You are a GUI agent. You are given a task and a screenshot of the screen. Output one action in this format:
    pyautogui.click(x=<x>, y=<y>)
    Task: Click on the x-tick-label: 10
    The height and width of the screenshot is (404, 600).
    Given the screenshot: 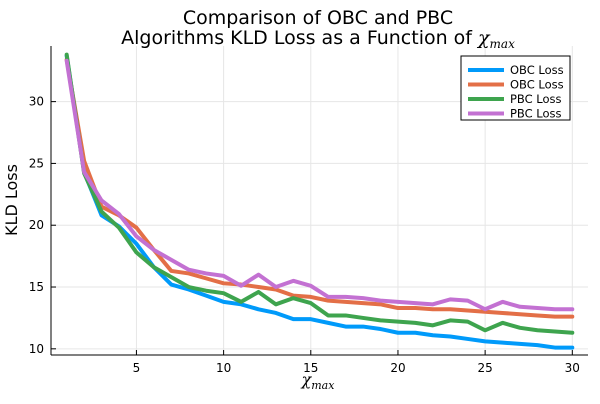 What is the action you would take?
    pyautogui.click(x=223, y=368)
    